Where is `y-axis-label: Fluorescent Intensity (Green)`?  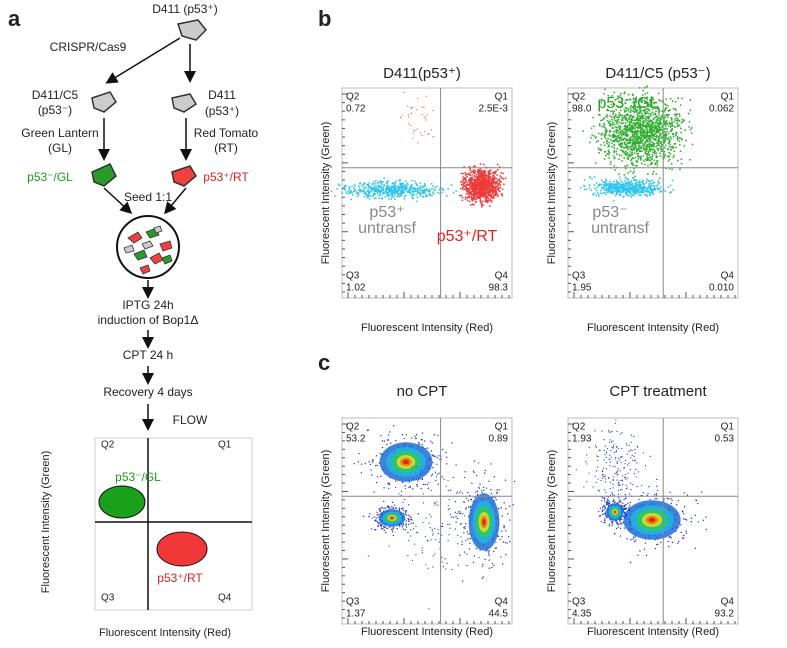 y-axis-label: Fluorescent Intensity (Green) is located at coordinates (326, 521).